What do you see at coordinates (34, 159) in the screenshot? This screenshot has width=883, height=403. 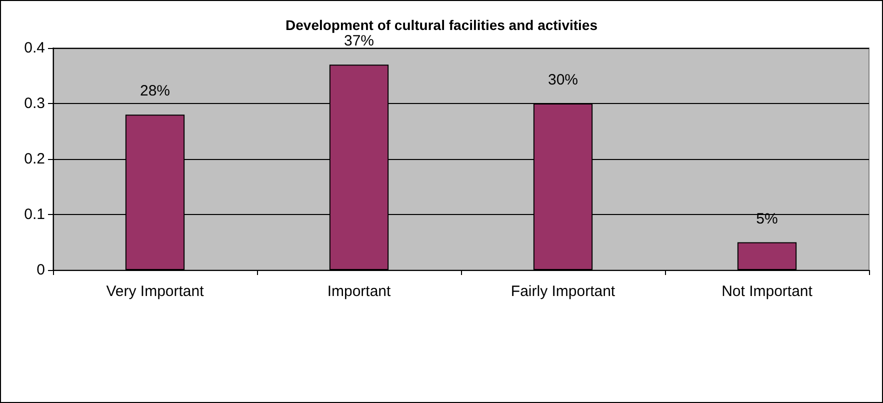 I see `y-tick-label: 0.2` at bounding box center [34, 159].